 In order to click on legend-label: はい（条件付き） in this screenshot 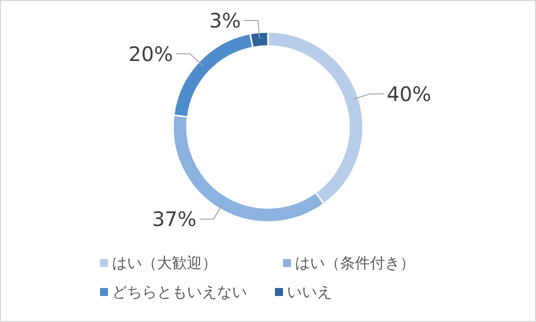, I will do `click(355, 263)`.